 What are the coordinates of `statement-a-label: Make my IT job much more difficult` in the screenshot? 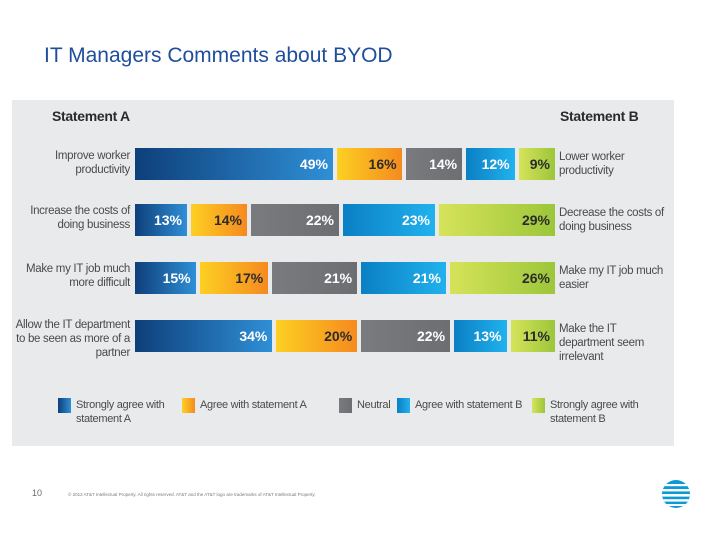 It's located at (77, 276).